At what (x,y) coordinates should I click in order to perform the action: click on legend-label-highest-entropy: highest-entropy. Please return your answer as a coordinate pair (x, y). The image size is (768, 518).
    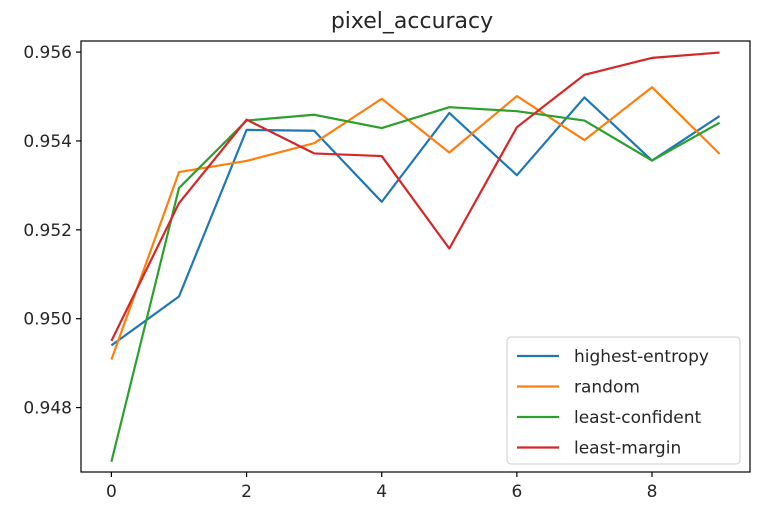
    Looking at the image, I should click on (641, 357).